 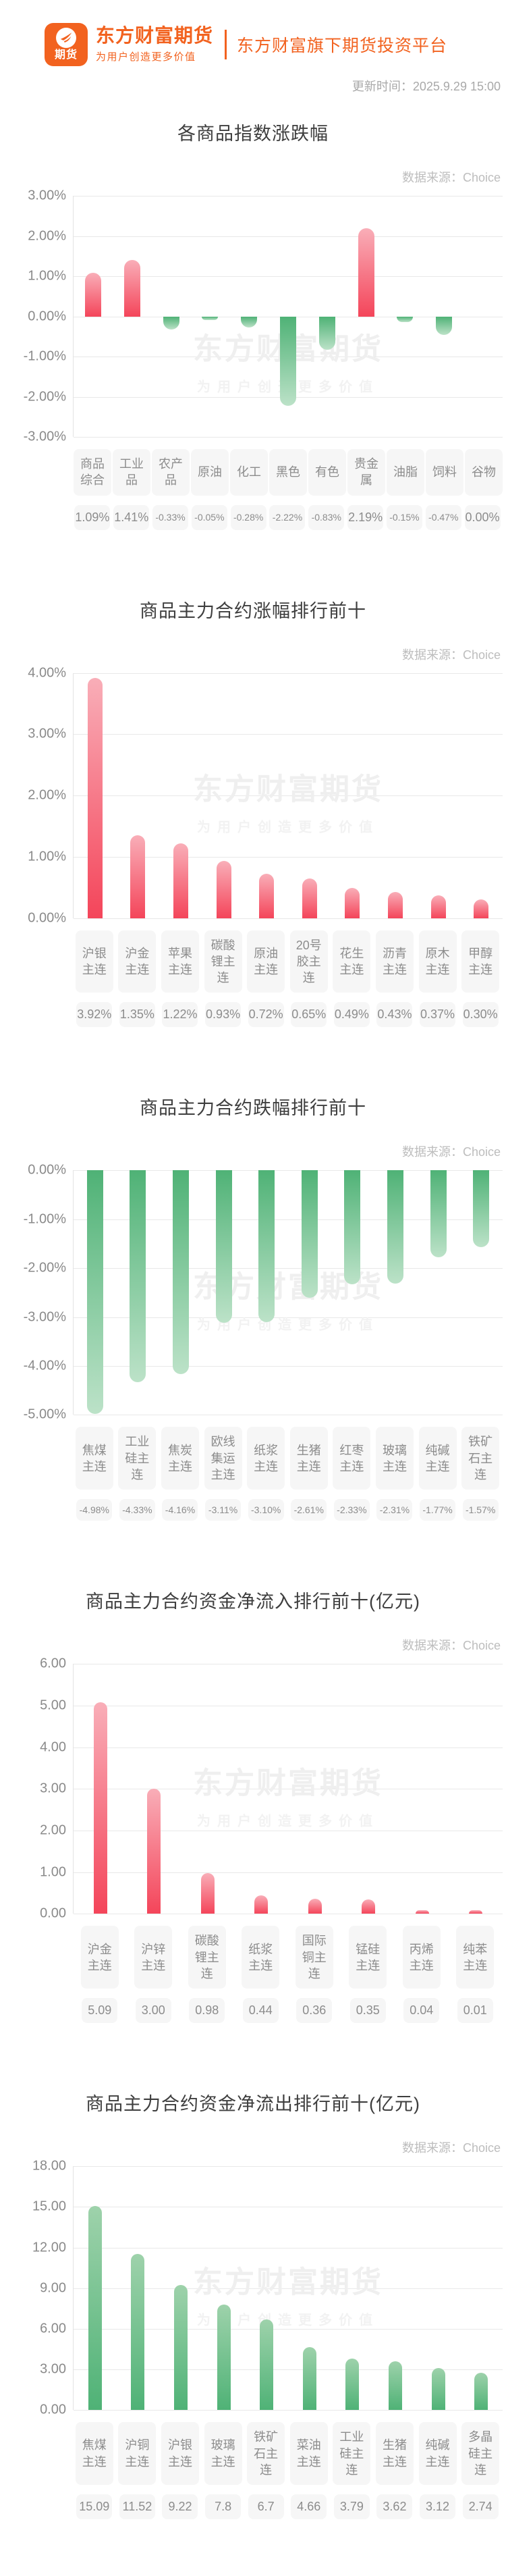 What do you see at coordinates (288, 2288) in the screenshot?
I see `plot-area: 东方财富期货为用户创造更多价值` at bounding box center [288, 2288].